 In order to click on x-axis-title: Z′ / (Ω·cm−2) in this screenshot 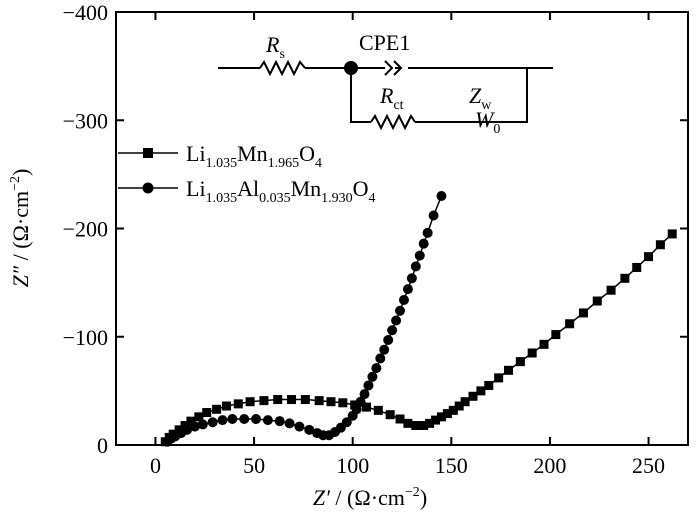, I will do `click(370, 497)`.